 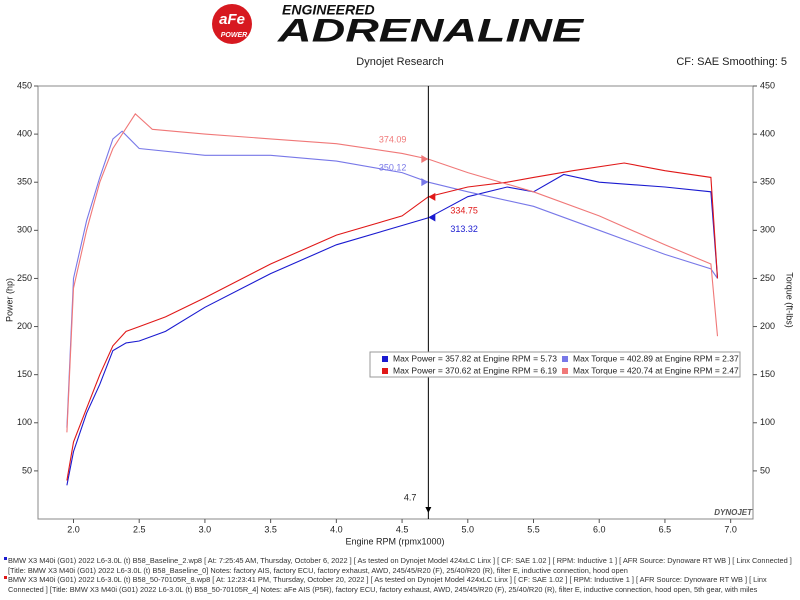 What do you see at coordinates (393, 167) in the screenshot?
I see `annotation-label: 350.12` at bounding box center [393, 167].